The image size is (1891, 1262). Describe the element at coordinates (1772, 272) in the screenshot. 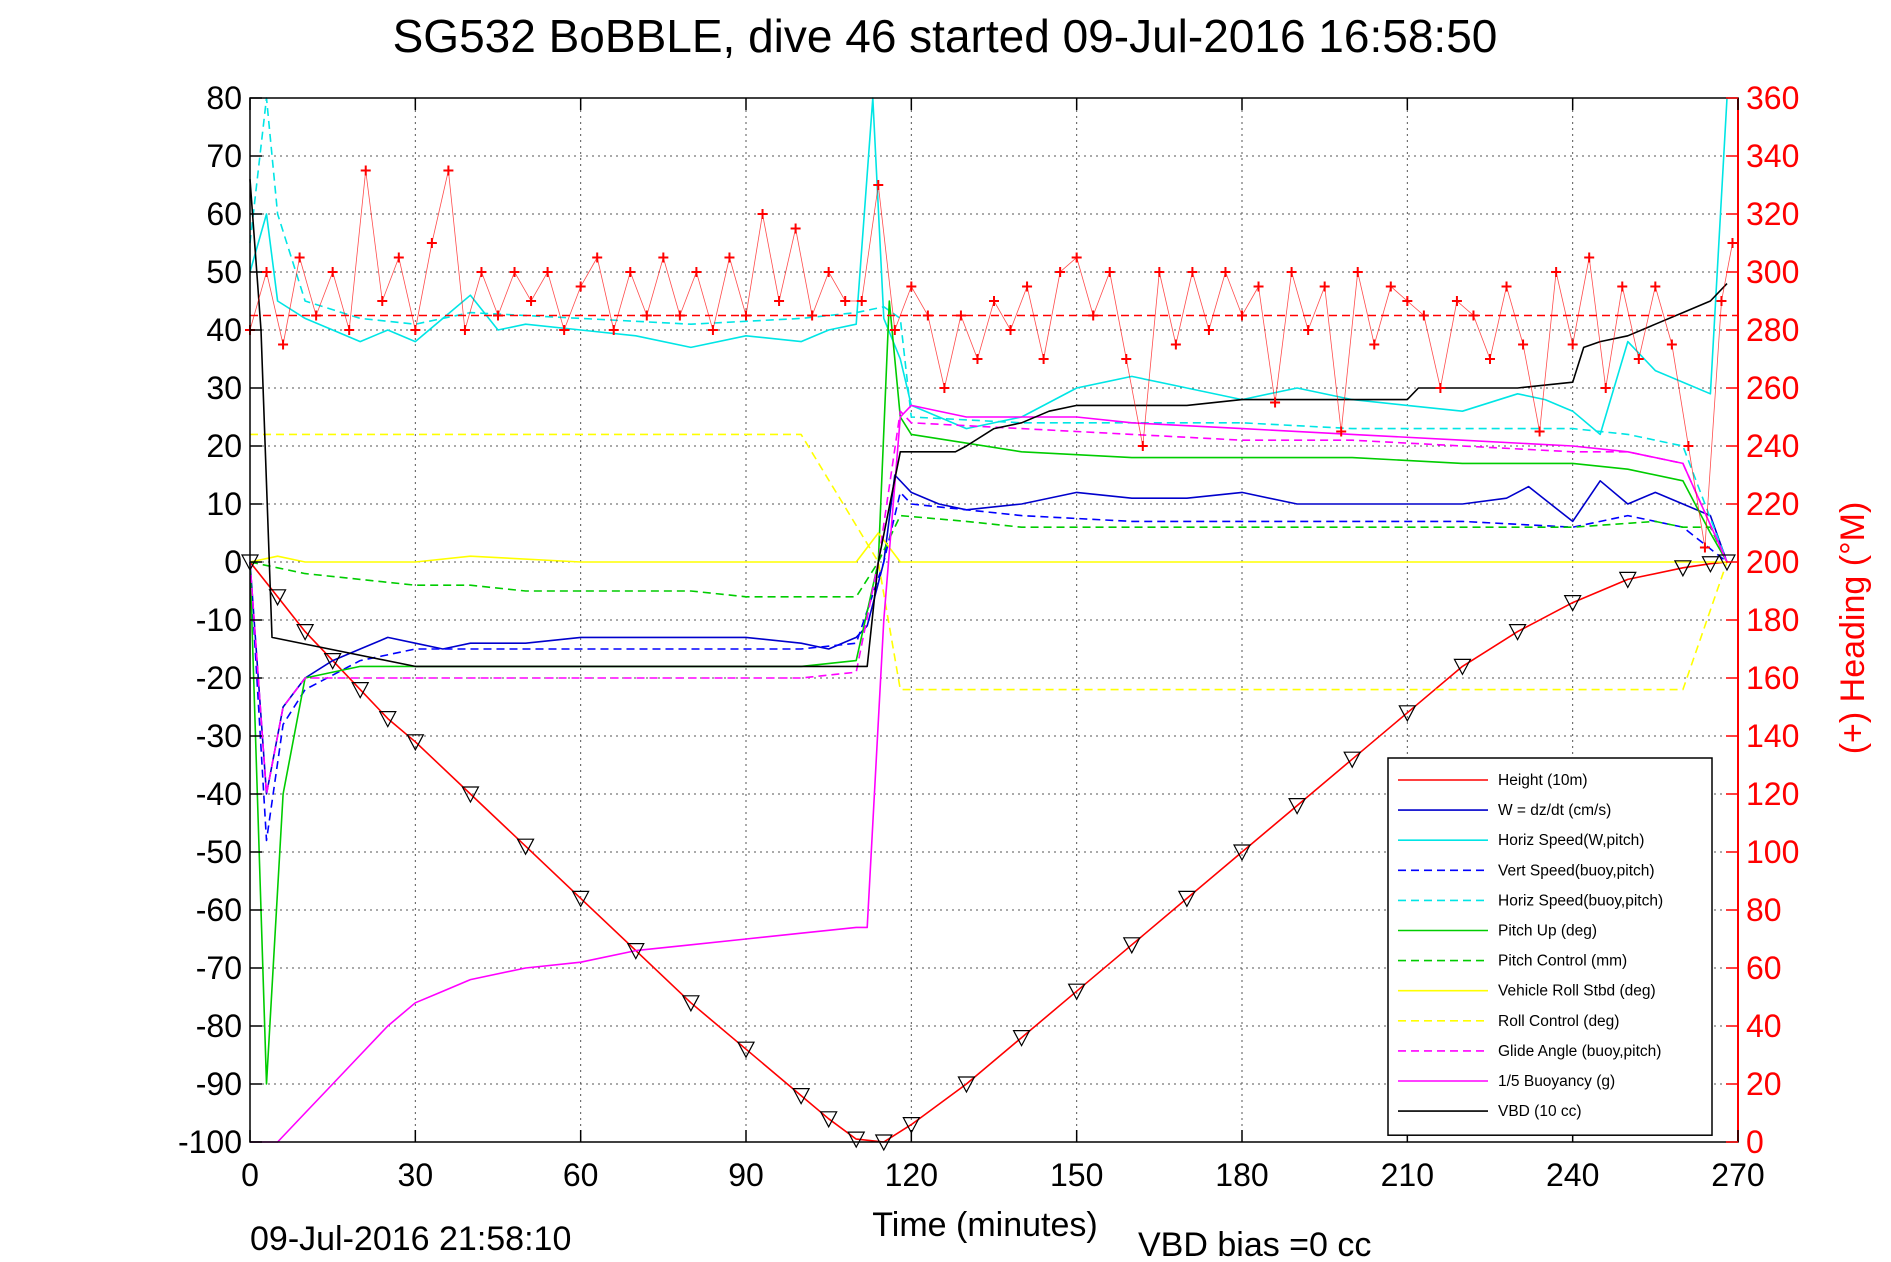

I see `right-y-tick-label: 300` at that location.